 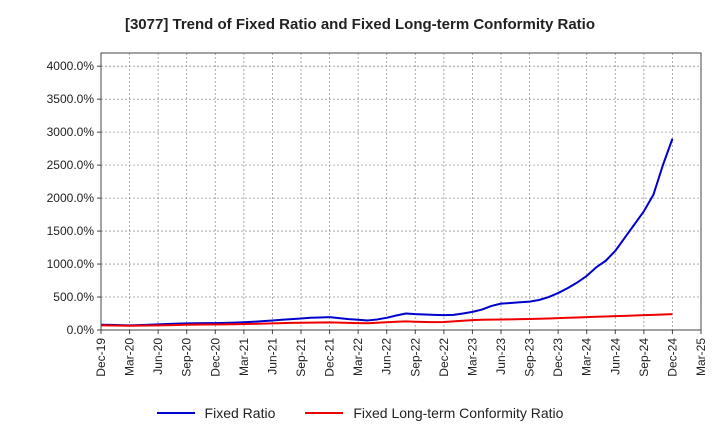 I want to click on x-tick-label: Jun-22, so click(x=387, y=356).